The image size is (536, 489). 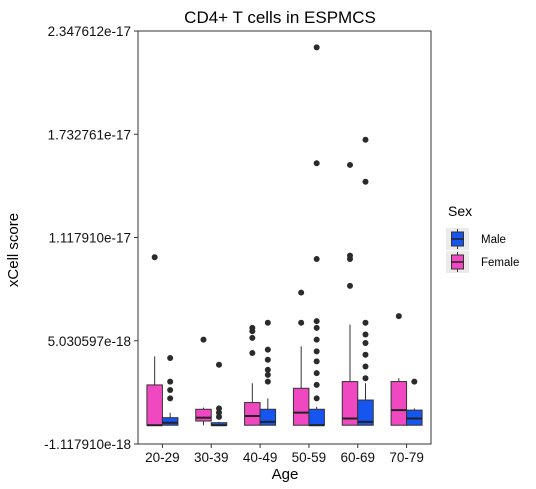 I want to click on y-axis-title: xCell score, so click(x=13, y=250).